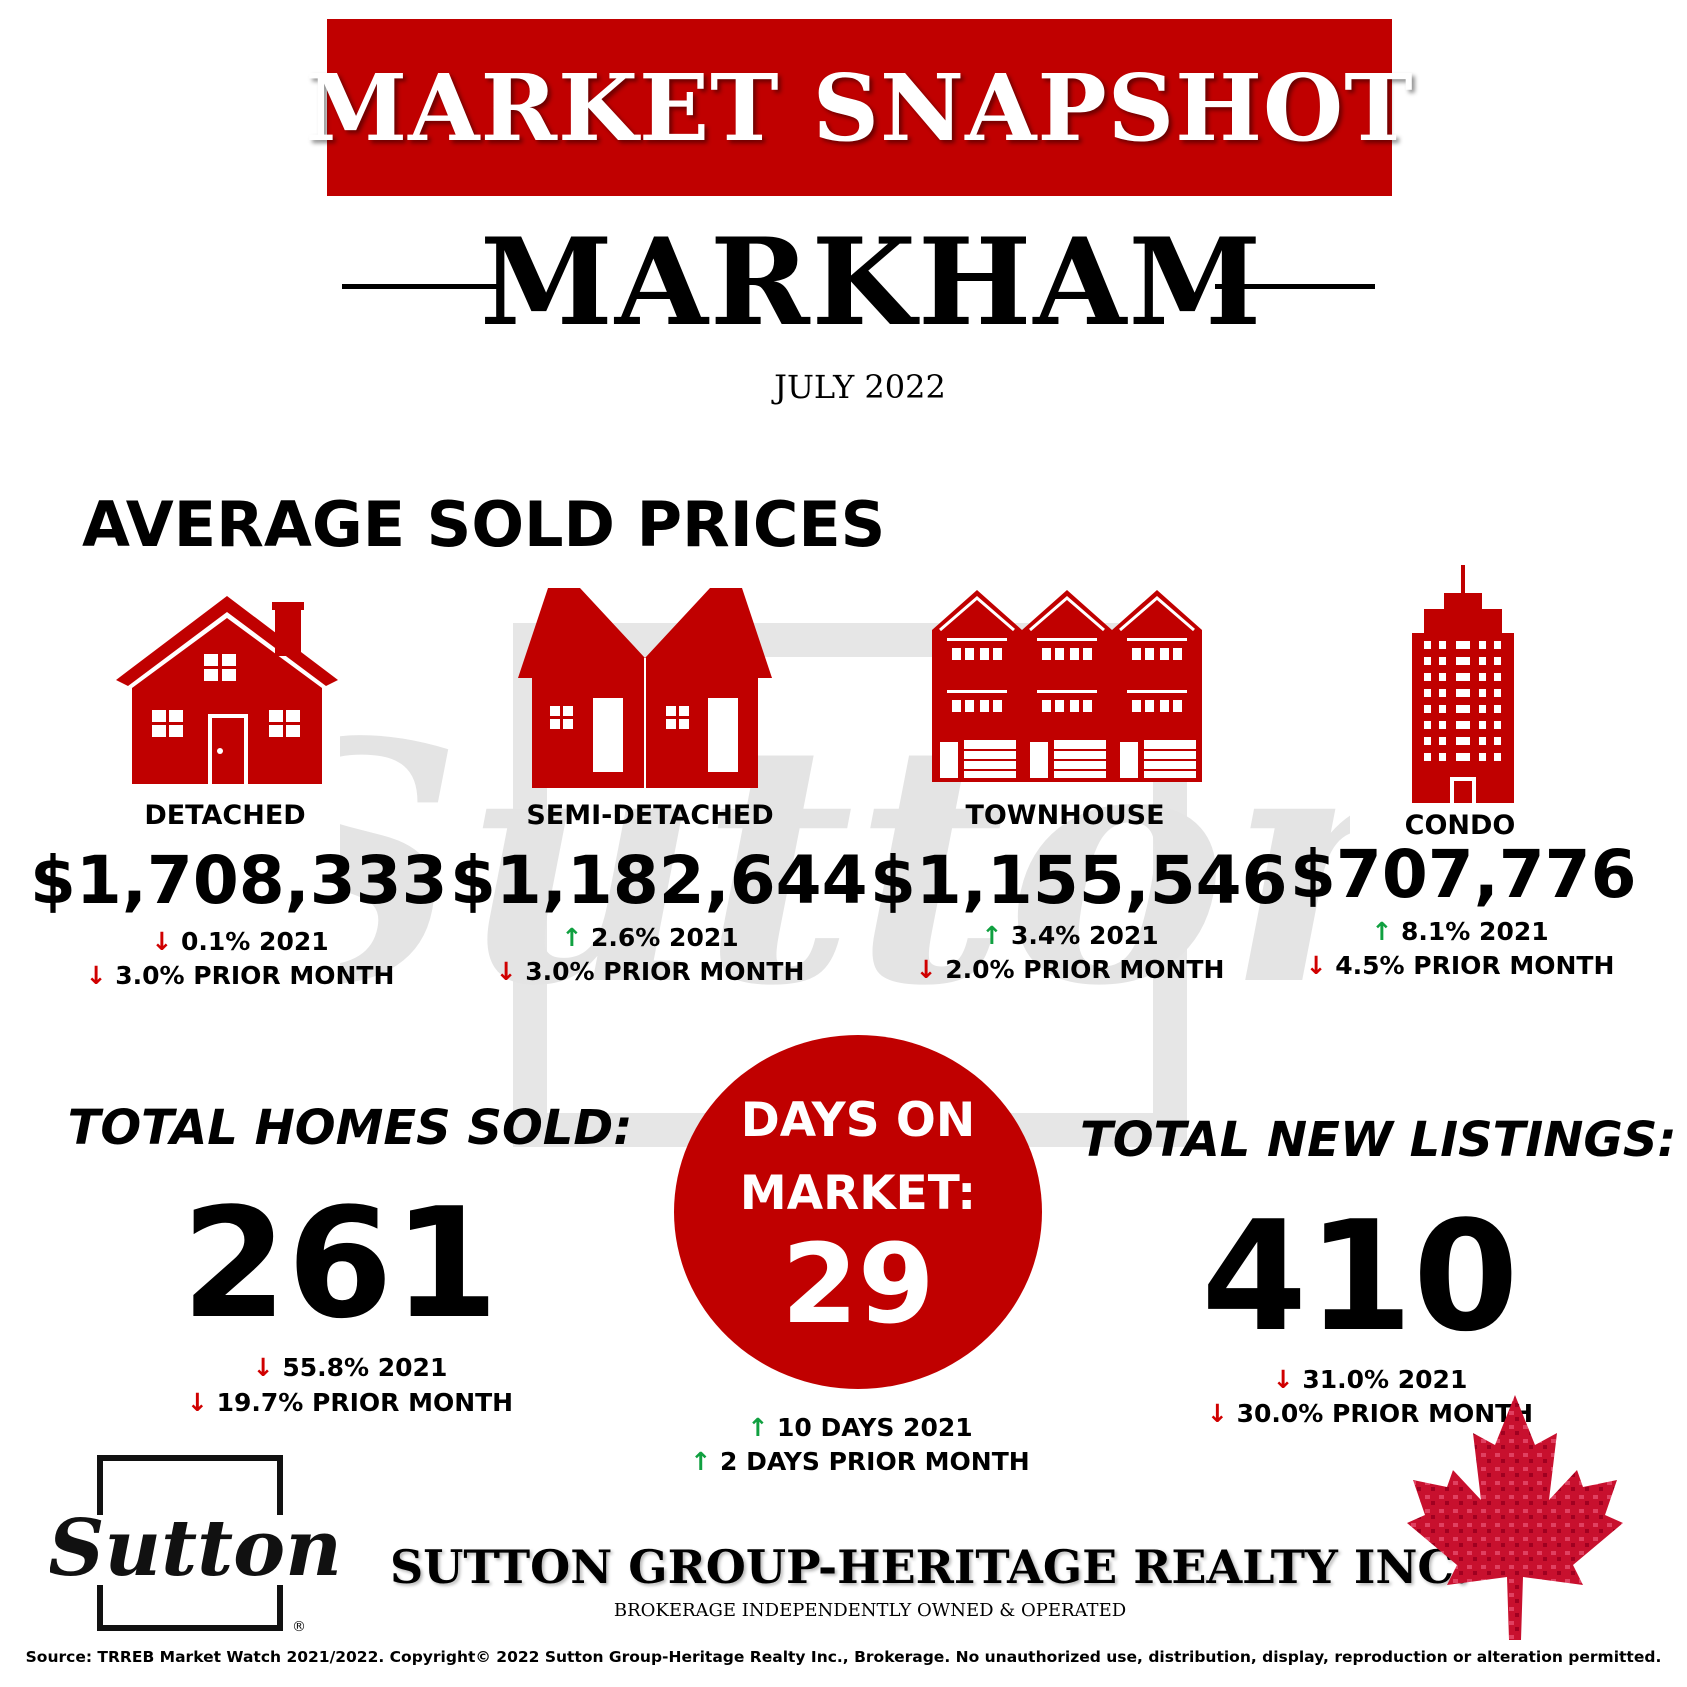 This screenshot has width=1687, height=1687. Describe the element at coordinates (1460, 965) in the screenshot. I see `condo-change-month: ↓ 4.5% PRIOR MONTH` at that location.